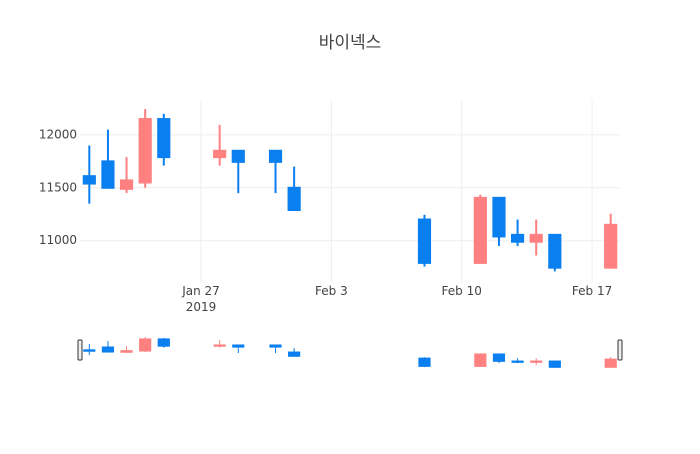 The image size is (700, 454). I want to click on x-tick-label: Feb 3, so click(331, 291).